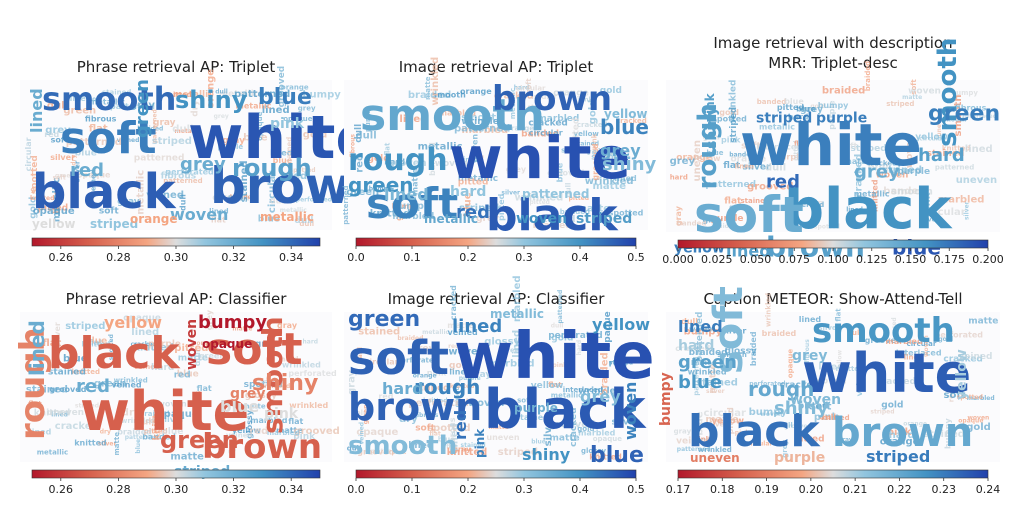  What do you see at coordinates (303, 170) in the screenshot?
I see `filler-word: spotted` at bounding box center [303, 170].